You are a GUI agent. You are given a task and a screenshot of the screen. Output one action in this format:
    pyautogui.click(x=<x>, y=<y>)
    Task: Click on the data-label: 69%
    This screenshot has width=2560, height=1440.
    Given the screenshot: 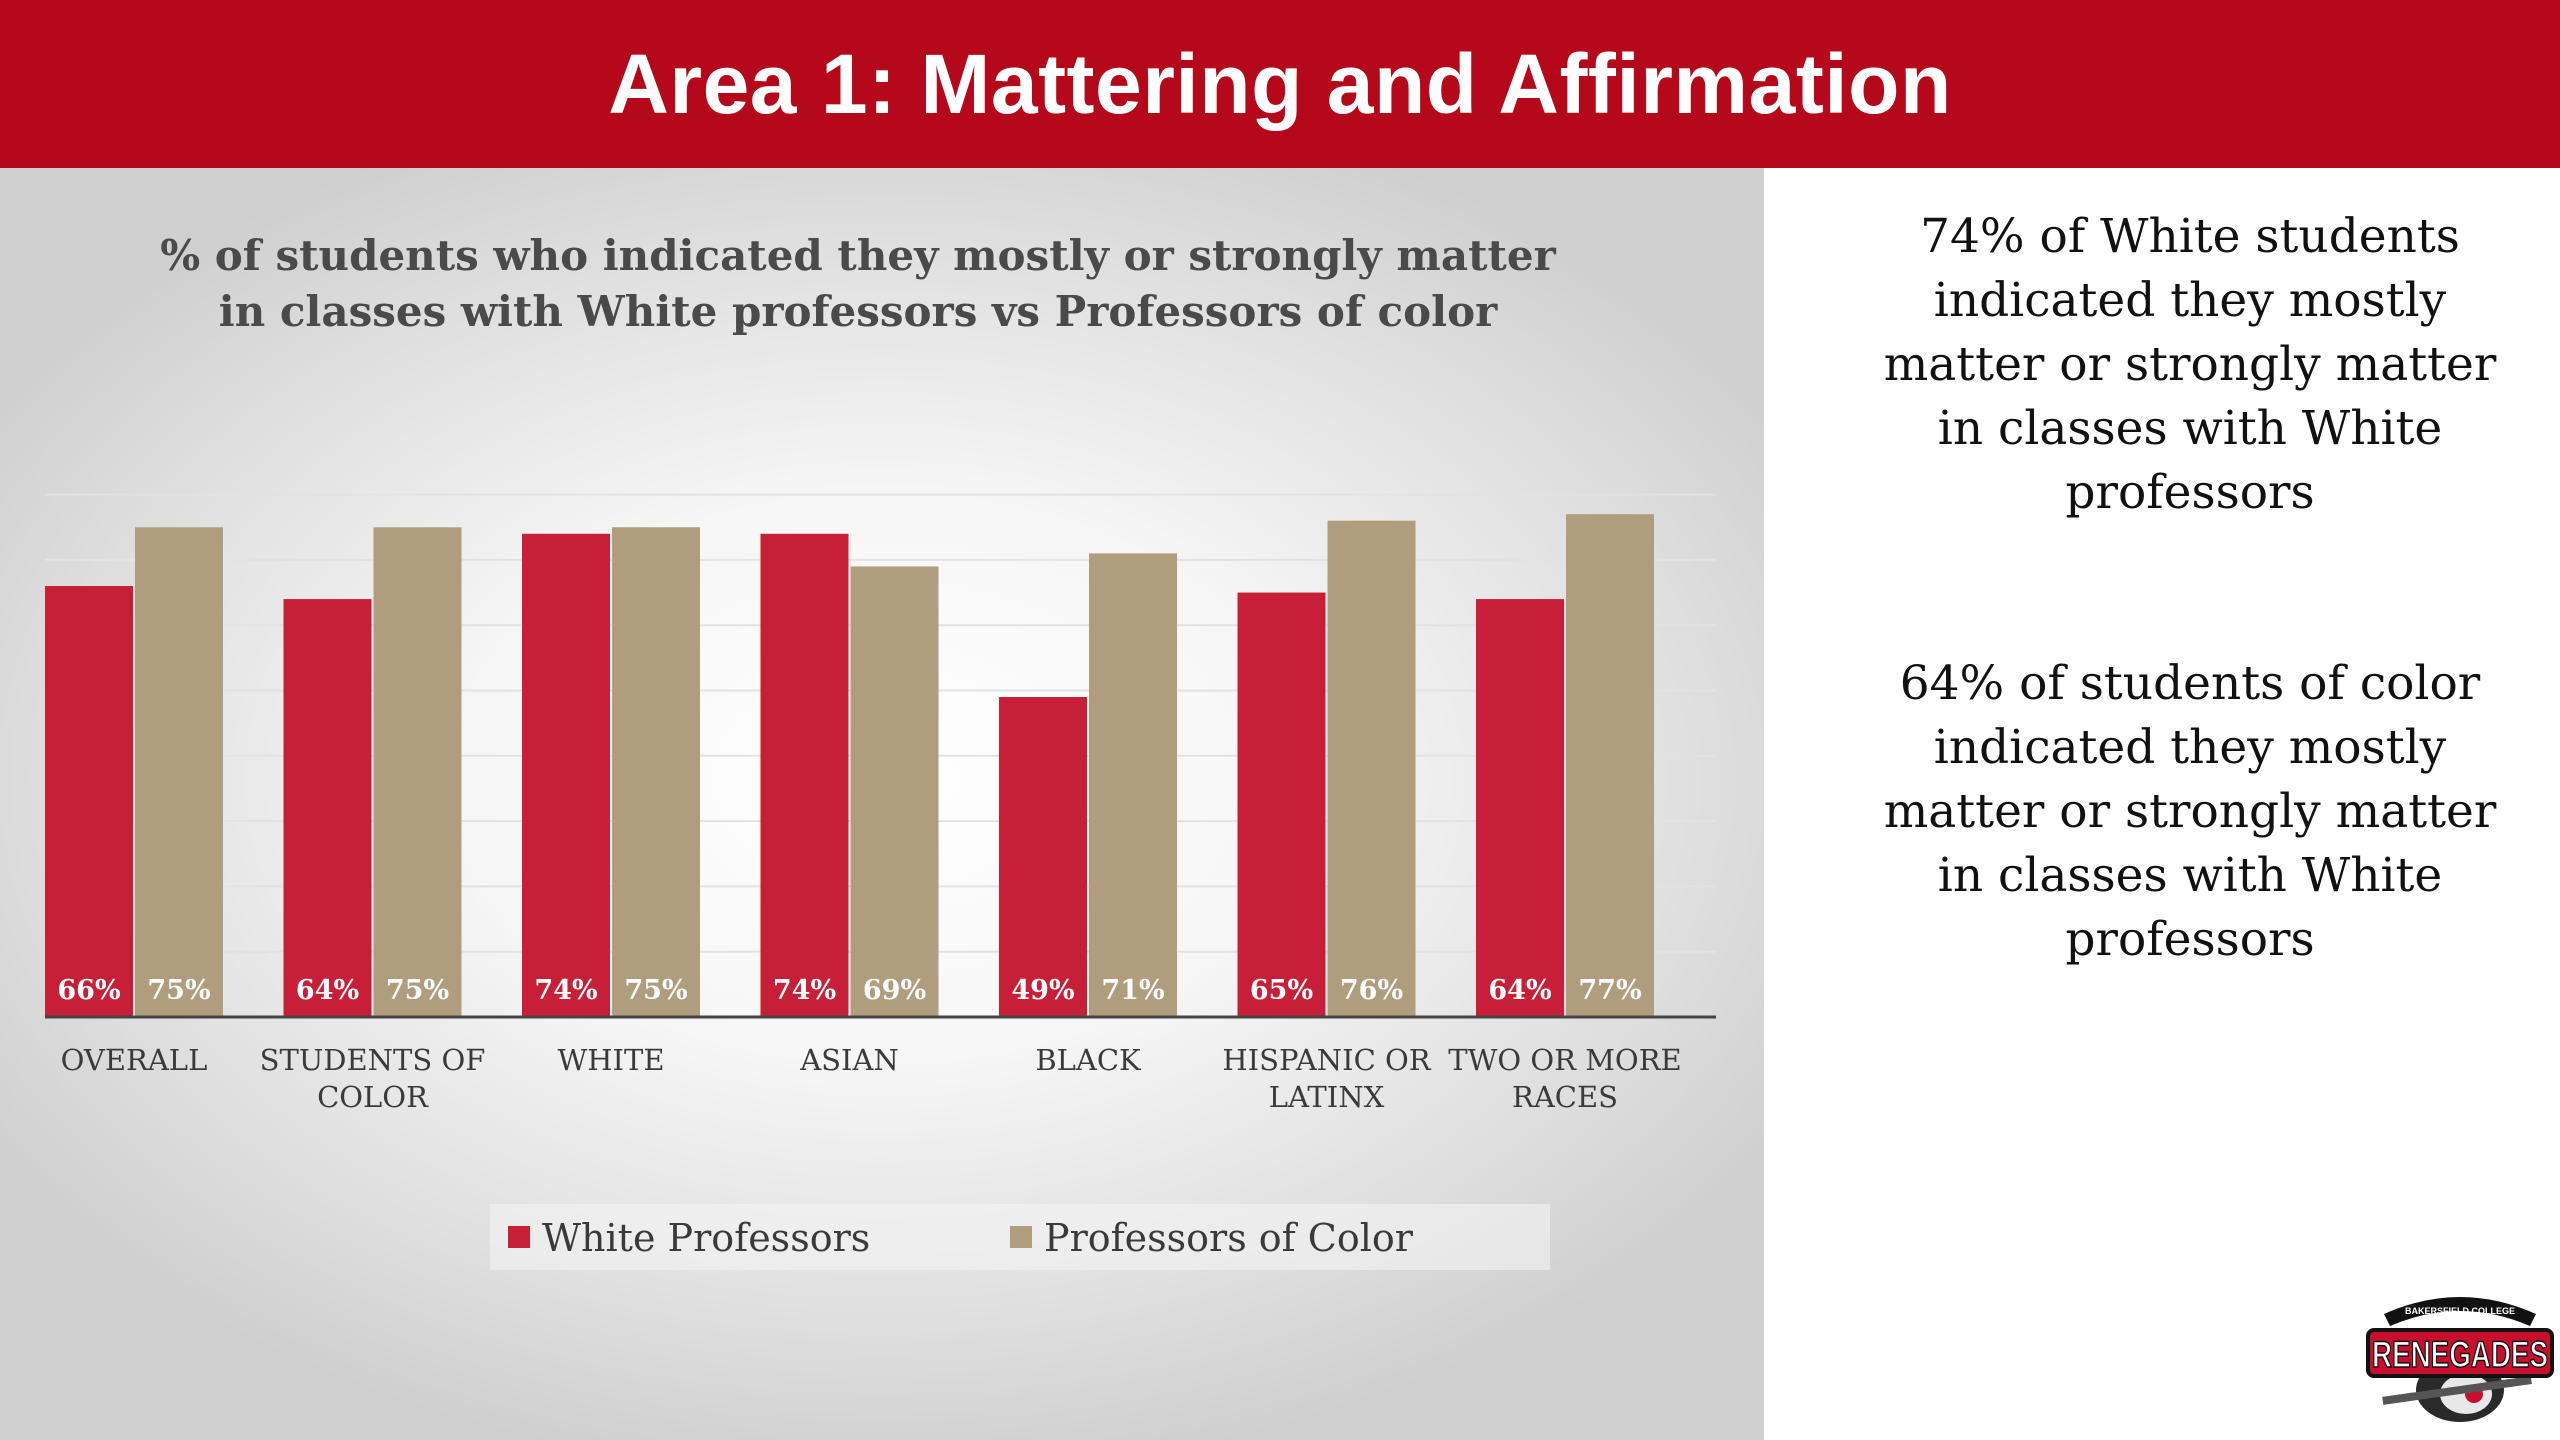 What is the action you would take?
    pyautogui.click(x=894, y=990)
    